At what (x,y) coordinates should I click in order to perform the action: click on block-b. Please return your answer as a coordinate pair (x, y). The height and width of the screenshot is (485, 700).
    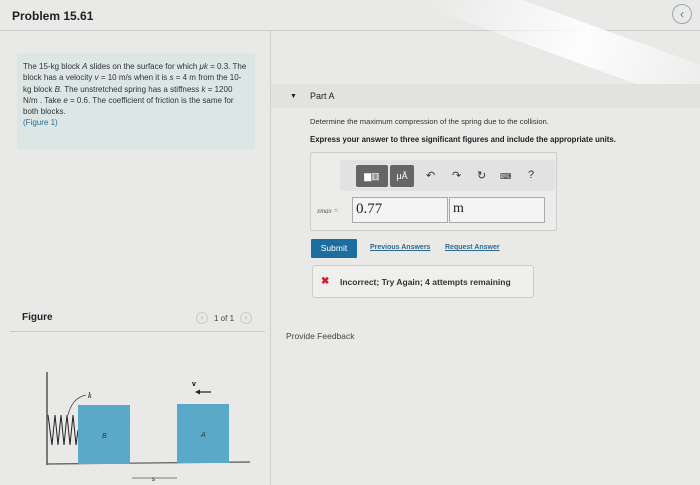
    Looking at the image, I should click on (104, 434).